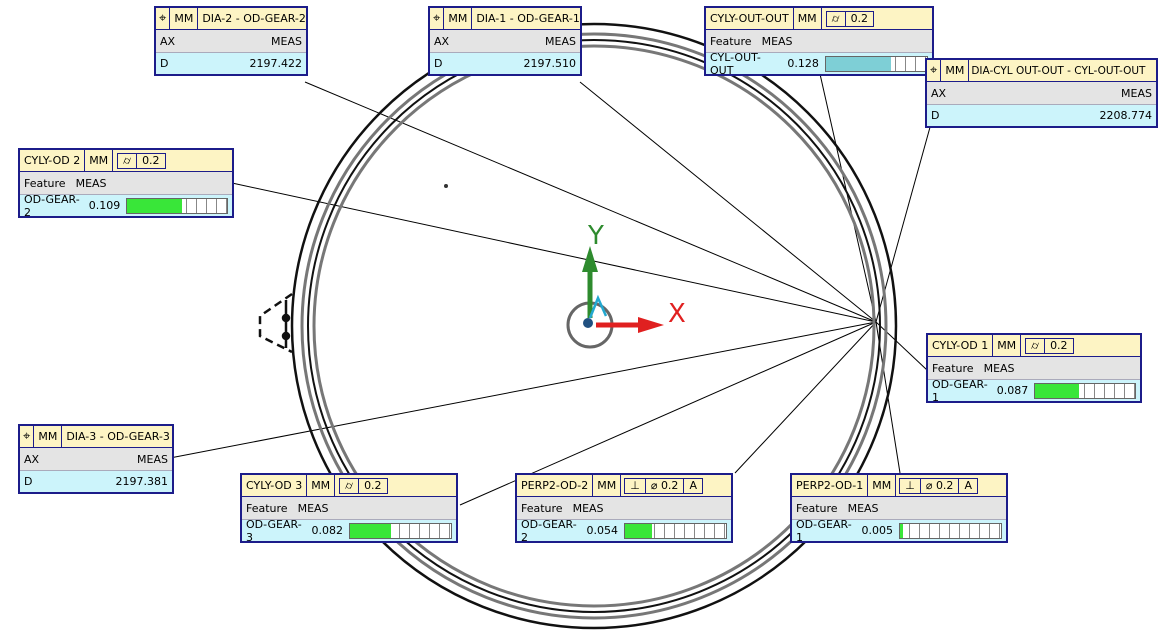 The width and height of the screenshot is (1160, 632). What do you see at coordinates (53, 160) in the screenshot?
I see `callout-title: CYLY-OD 2` at bounding box center [53, 160].